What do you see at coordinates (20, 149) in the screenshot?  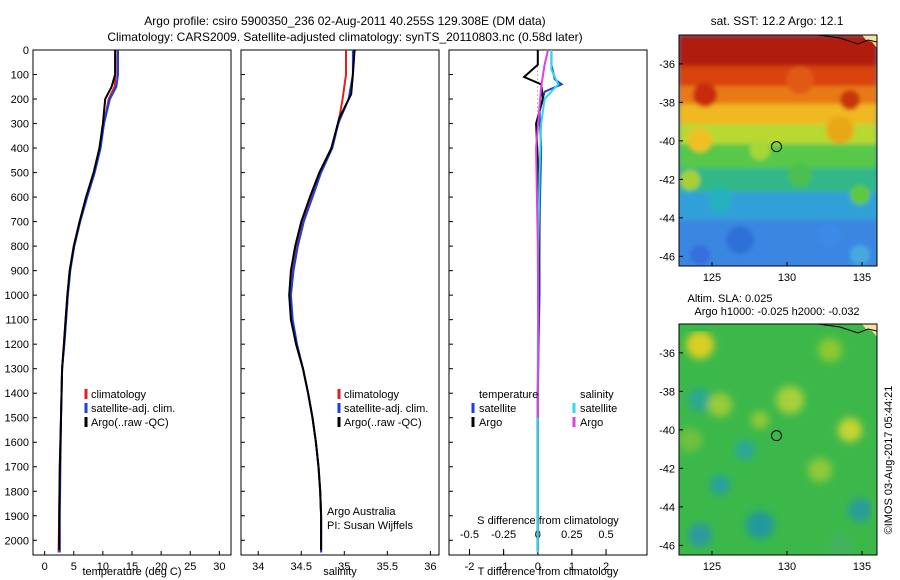 I see `y-tick-label: 400` at bounding box center [20, 149].